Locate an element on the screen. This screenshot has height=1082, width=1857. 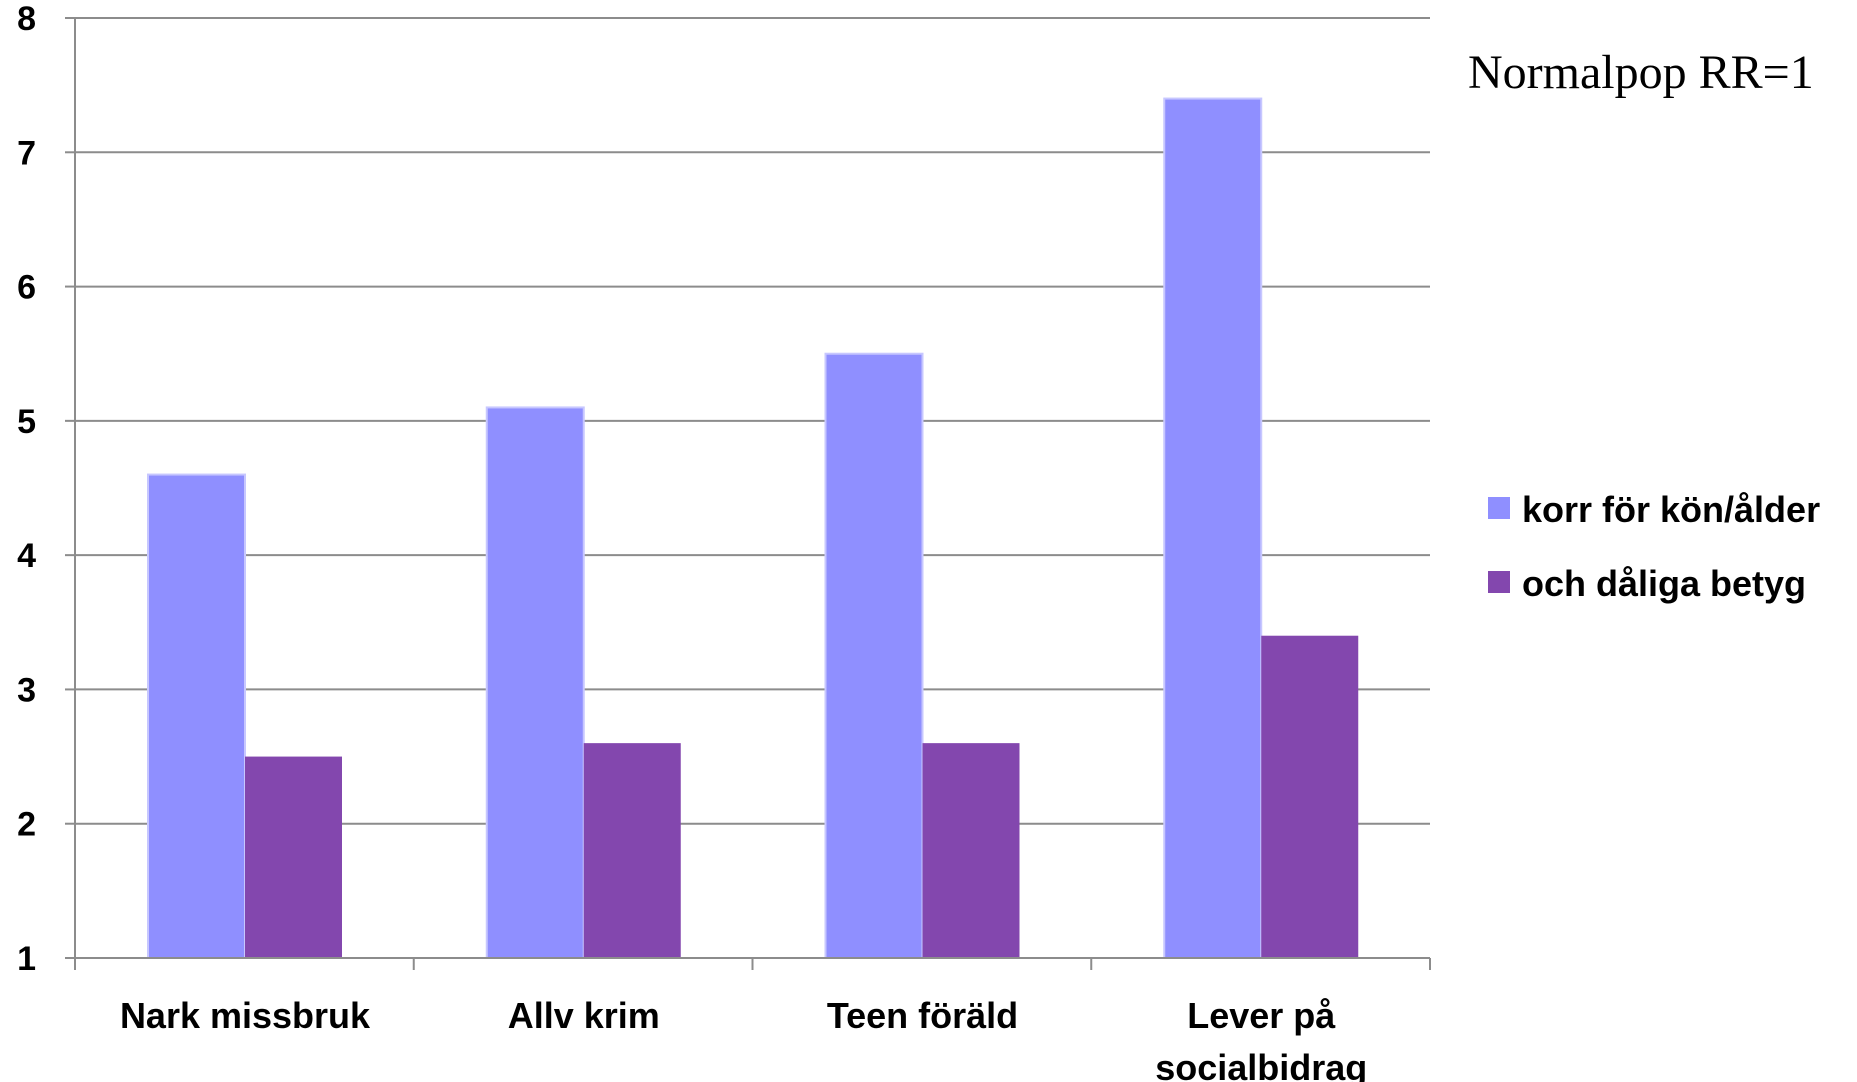
annotation-text: Normalpop RR=1 is located at coordinates (1641, 72).